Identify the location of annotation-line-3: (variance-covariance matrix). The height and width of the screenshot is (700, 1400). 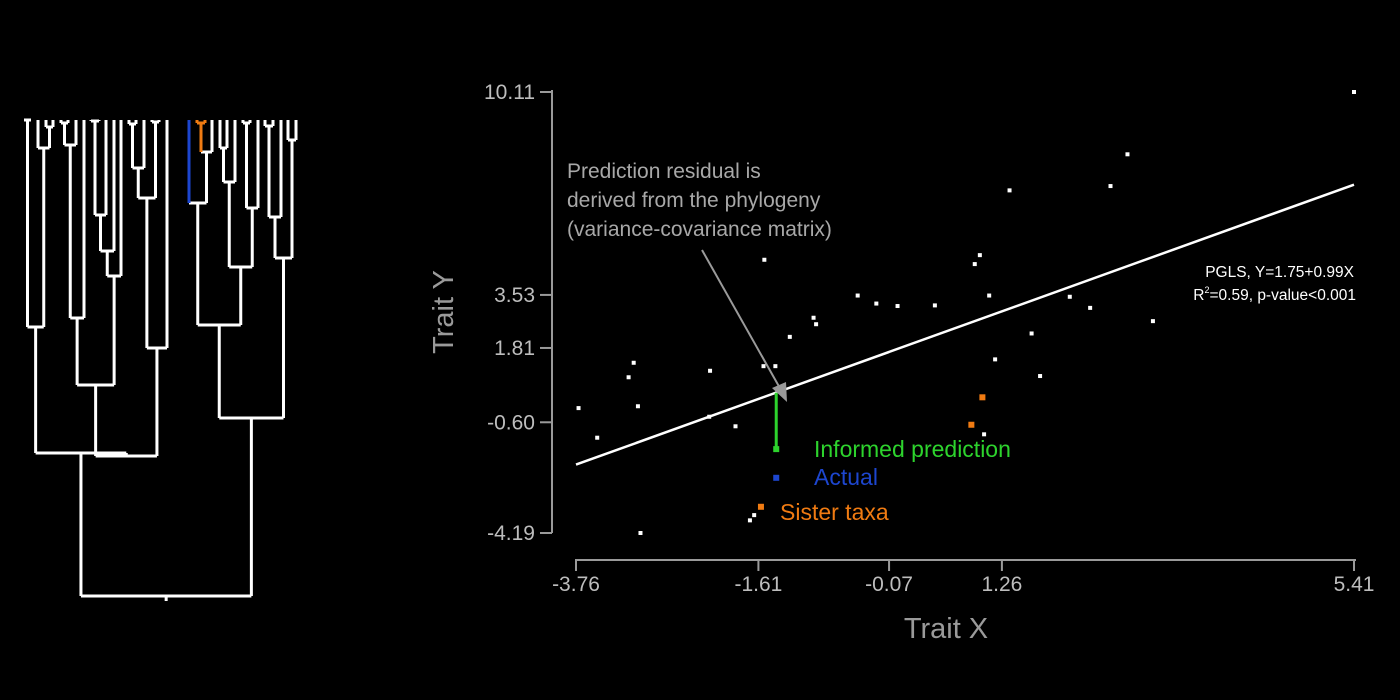
(699, 229).